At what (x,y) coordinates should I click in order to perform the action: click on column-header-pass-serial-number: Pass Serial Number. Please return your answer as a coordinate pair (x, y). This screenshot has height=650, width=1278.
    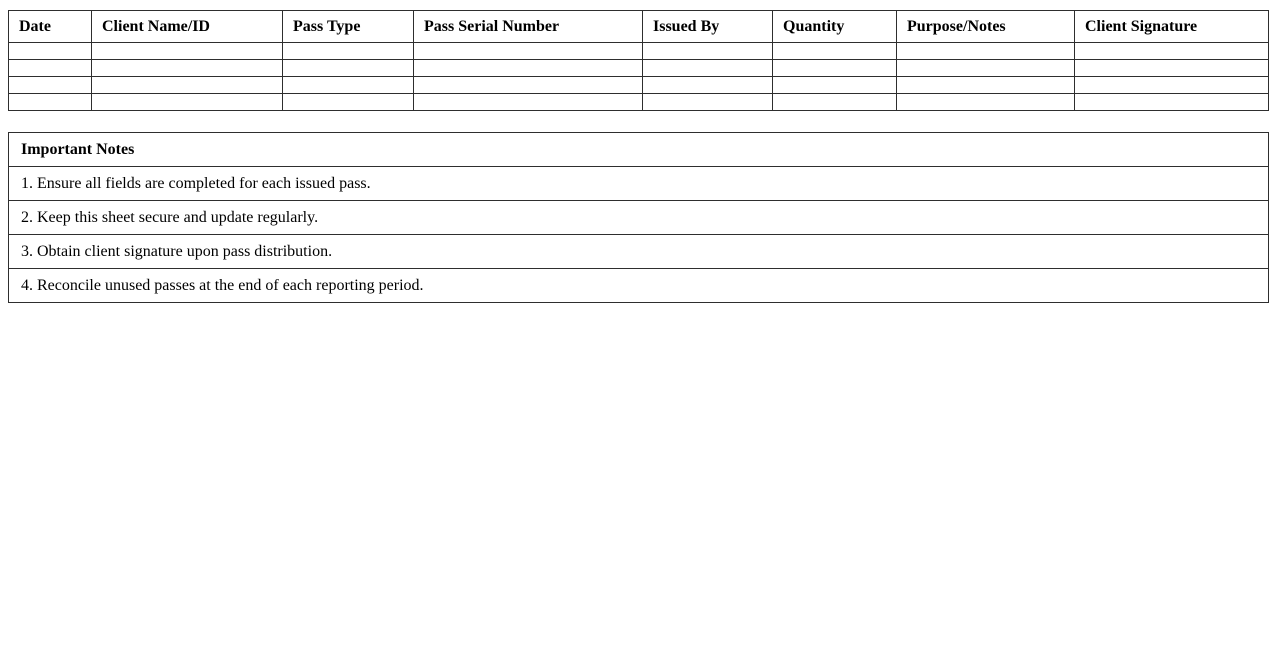
    Looking at the image, I should click on (528, 26).